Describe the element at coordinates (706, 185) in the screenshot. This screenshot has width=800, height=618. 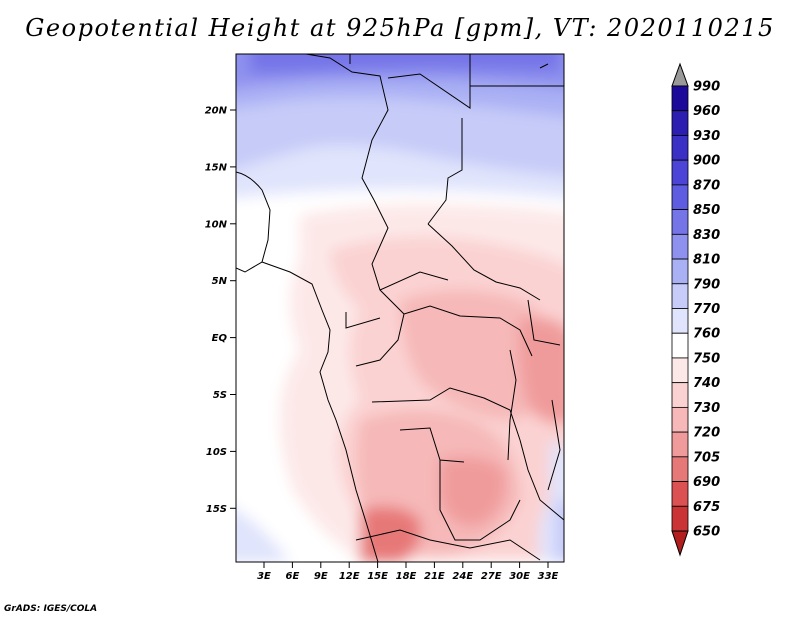
I see `colorbar-label: 870` at that location.